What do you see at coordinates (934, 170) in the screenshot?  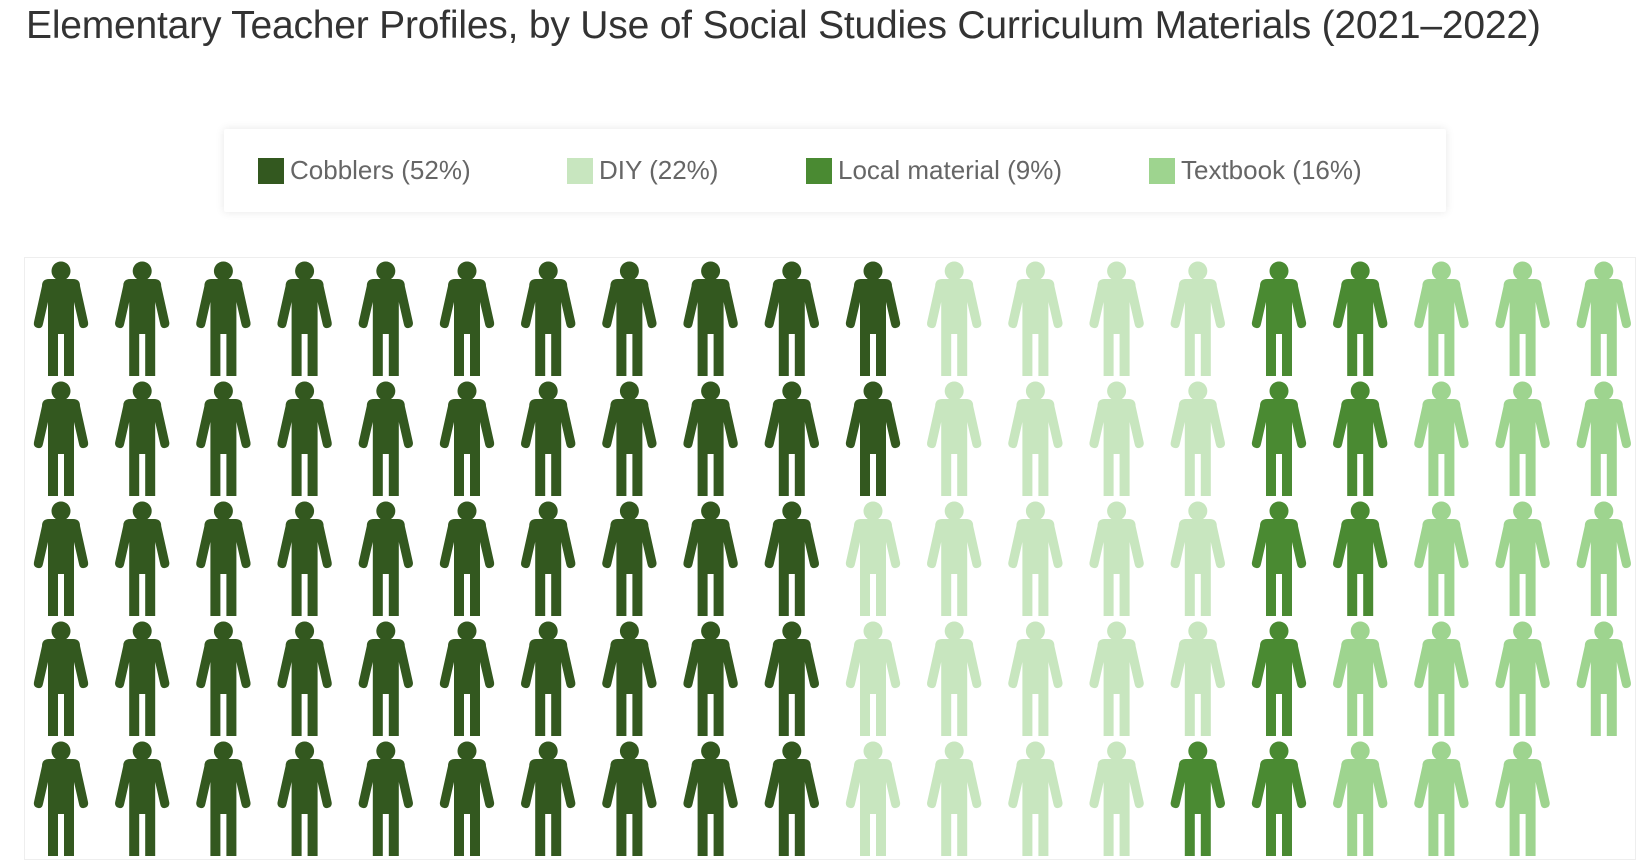 I see `legend-item-local-material: Local material (9%)` at bounding box center [934, 170].